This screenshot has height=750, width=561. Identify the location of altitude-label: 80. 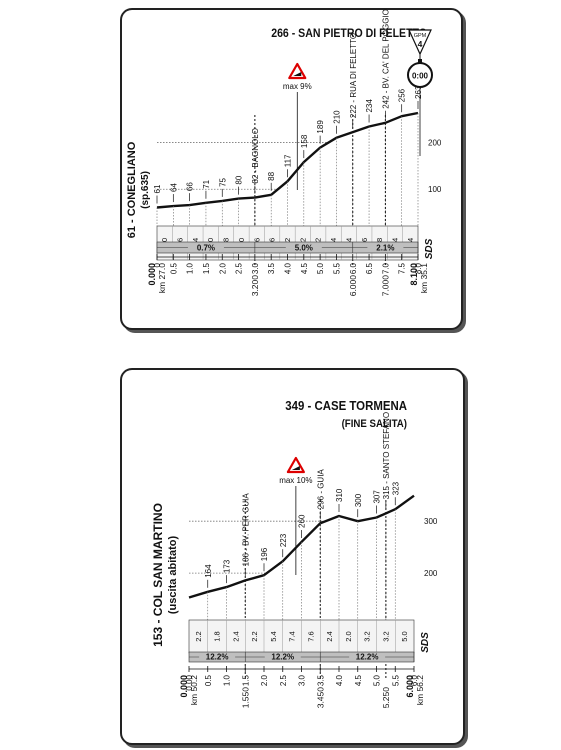
(239, 179).